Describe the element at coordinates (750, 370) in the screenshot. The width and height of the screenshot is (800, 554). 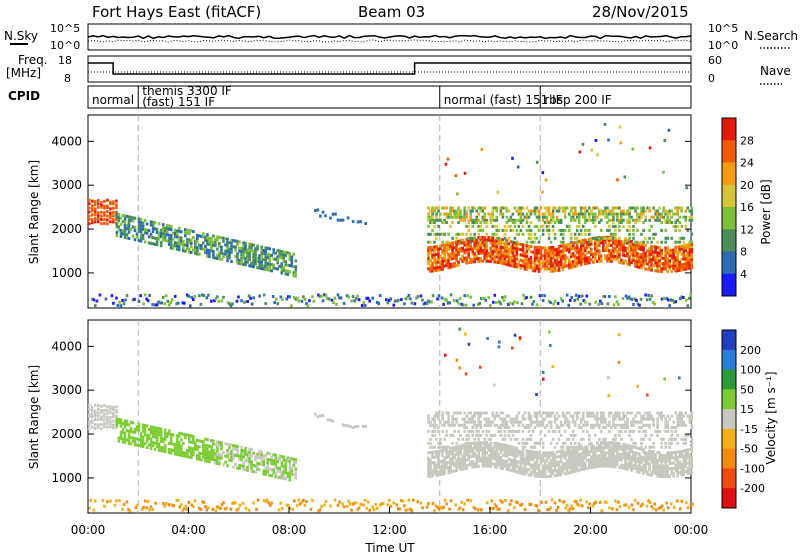
I see `colorbar-tick: 100` at that location.